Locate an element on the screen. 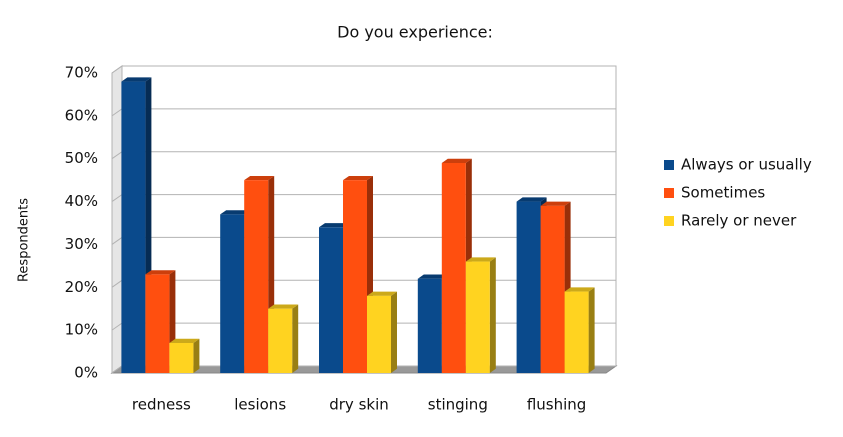  y-axis-label: Respondents is located at coordinates (24, 240).